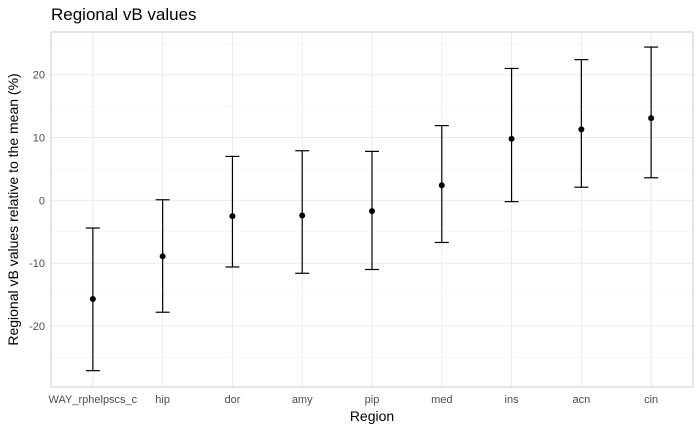 This screenshot has height=432, width=700. What do you see at coordinates (39, 139) in the screenshot?
I see `y-tick-label: 10` at bounding box center [39, 139].